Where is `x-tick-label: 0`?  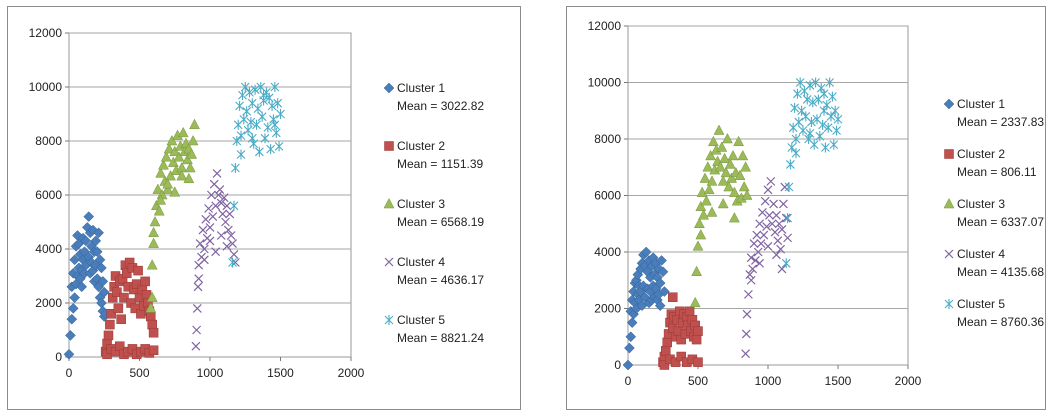
x-tick-label: 0 is located at coordinates (69, 373).